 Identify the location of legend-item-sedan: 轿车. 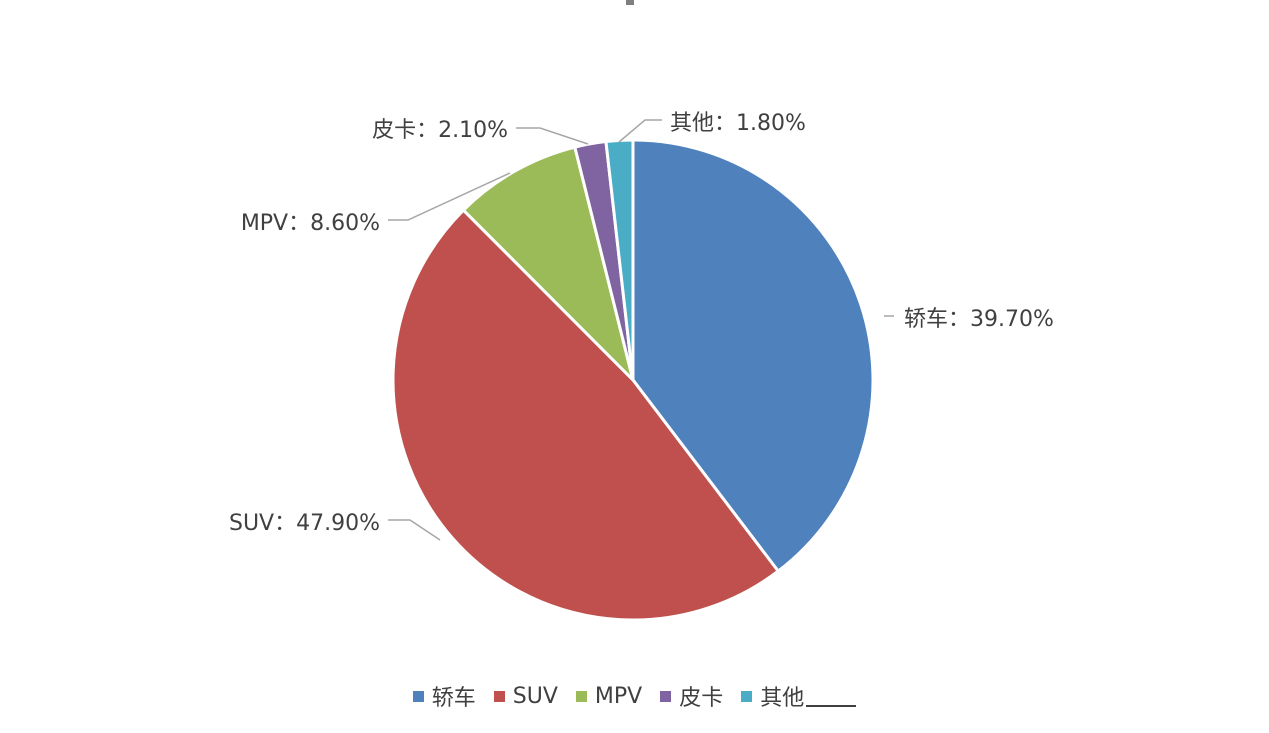
(444, 696).